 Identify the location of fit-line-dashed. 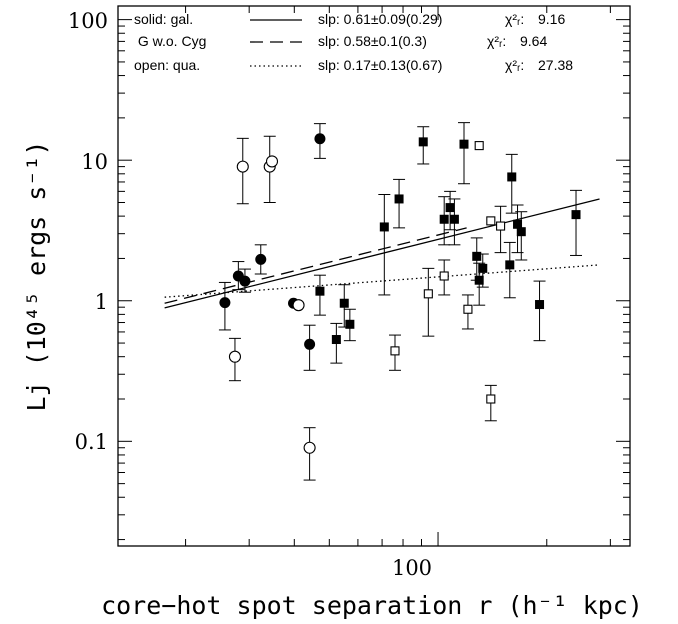
(315, 265).